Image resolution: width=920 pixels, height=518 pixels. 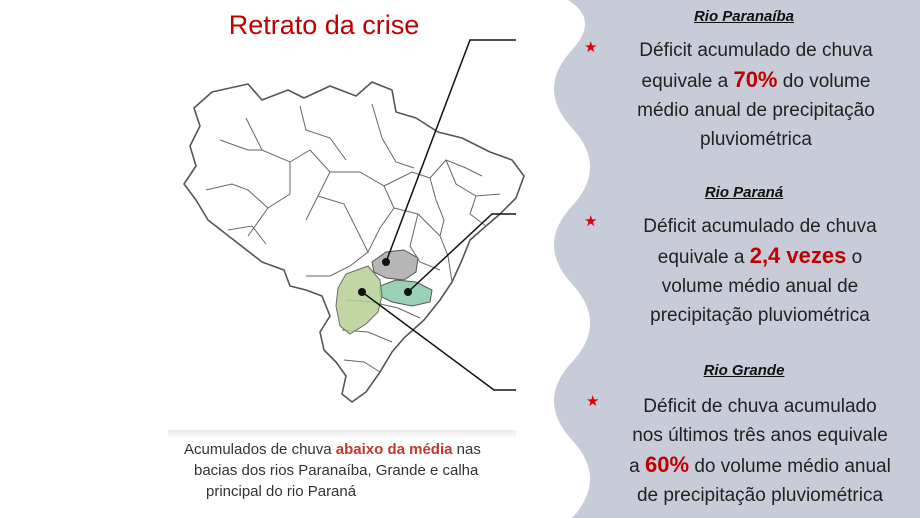 What do you see at coordinates (408, 292) in the screenshot?
I see `callout-dot-grande` at bounding box center [408, 292].